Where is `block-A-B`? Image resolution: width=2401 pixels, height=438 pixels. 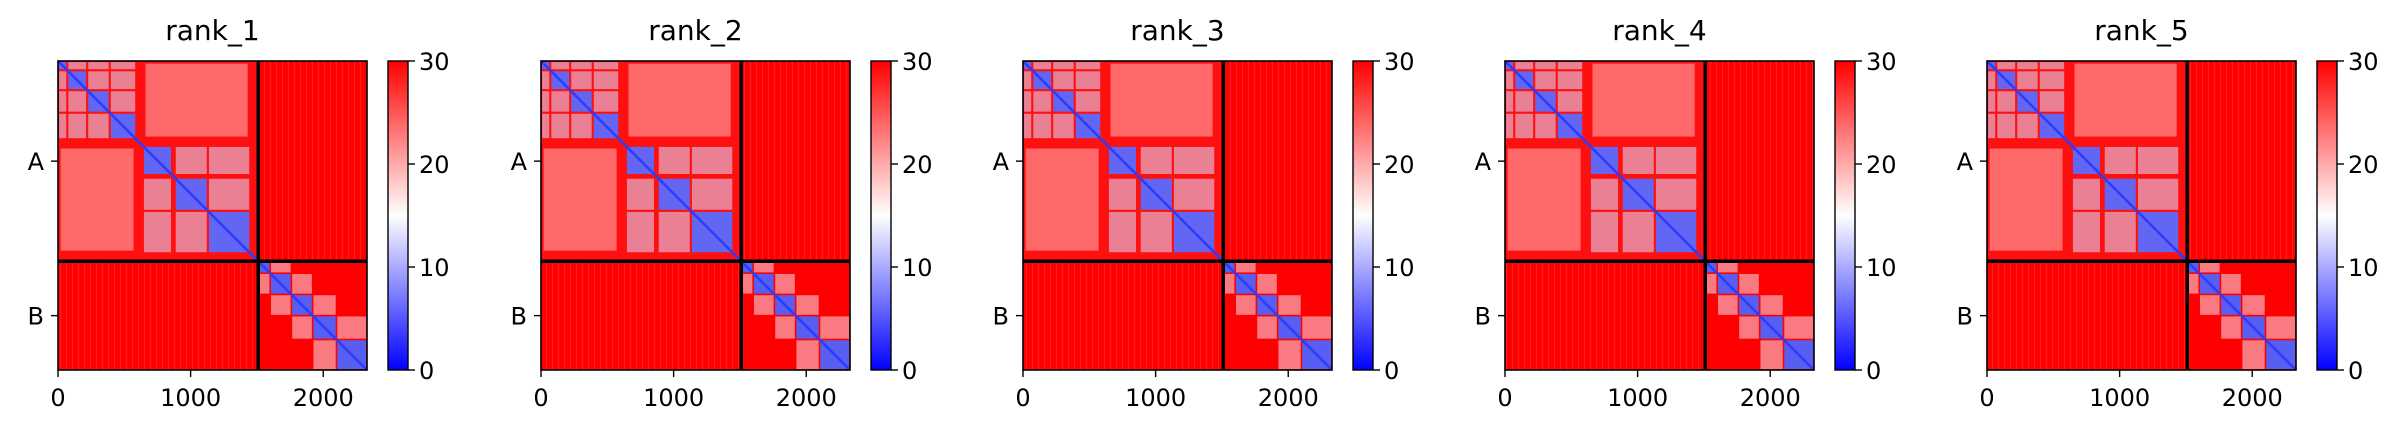 block-A-B is located at coordinates (1759, 161).